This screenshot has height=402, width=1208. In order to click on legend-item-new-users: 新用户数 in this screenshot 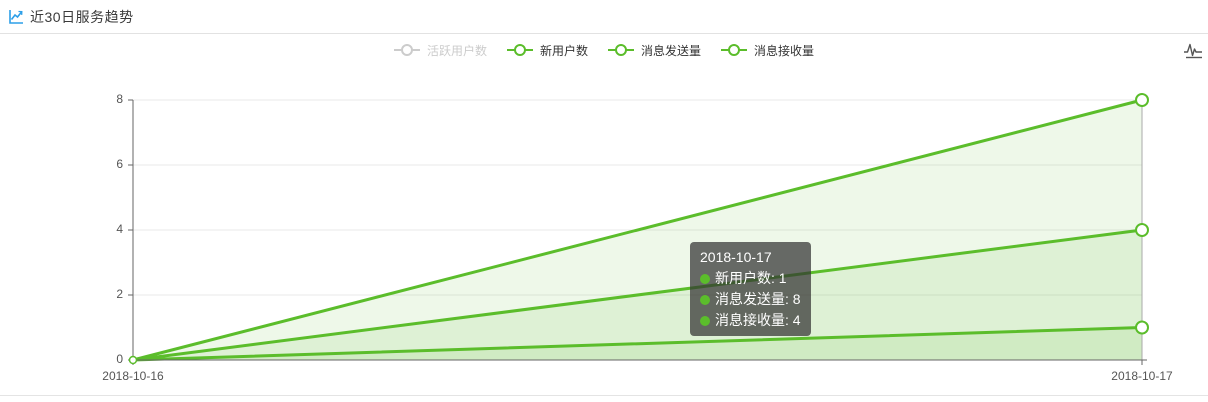, I will do `click(547, 50)`.